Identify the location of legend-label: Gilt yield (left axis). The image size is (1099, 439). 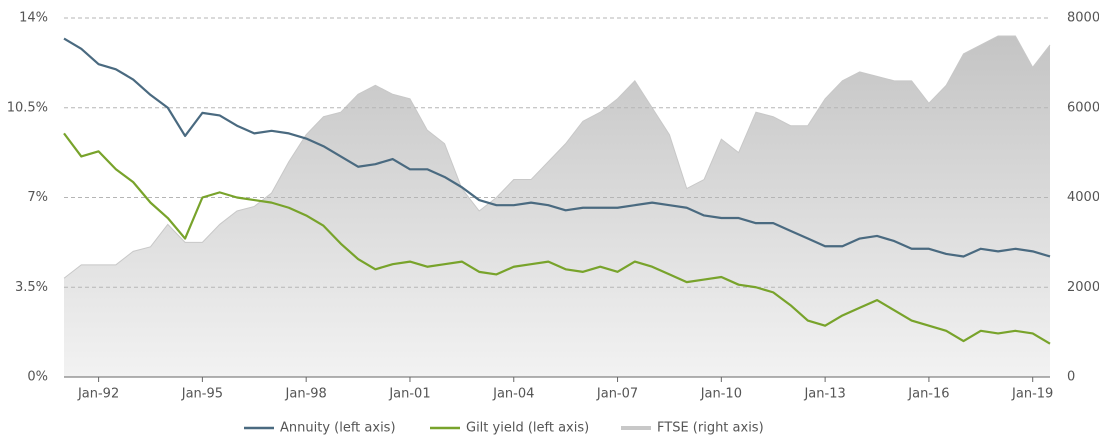
(527, 428).